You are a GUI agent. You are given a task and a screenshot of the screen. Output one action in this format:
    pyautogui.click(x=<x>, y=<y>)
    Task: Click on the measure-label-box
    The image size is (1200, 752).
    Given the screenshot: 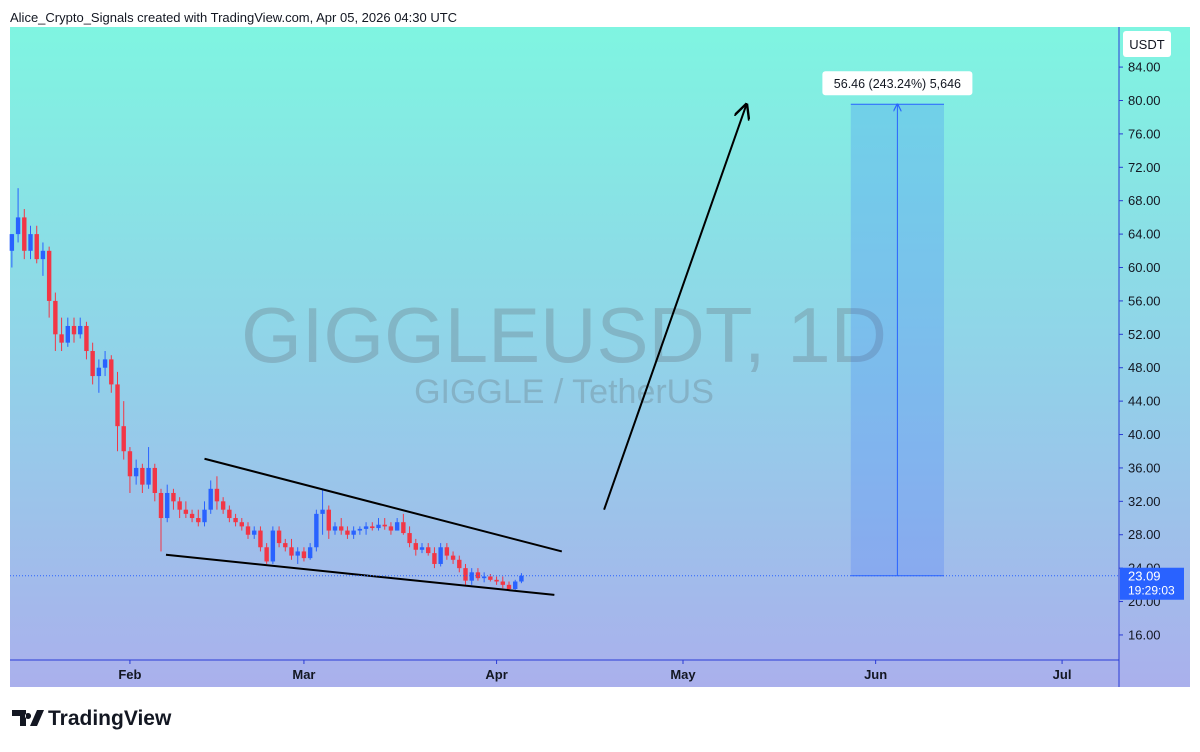 What is the action you would take?
    pyautogui.click(x=897, y=83)
    